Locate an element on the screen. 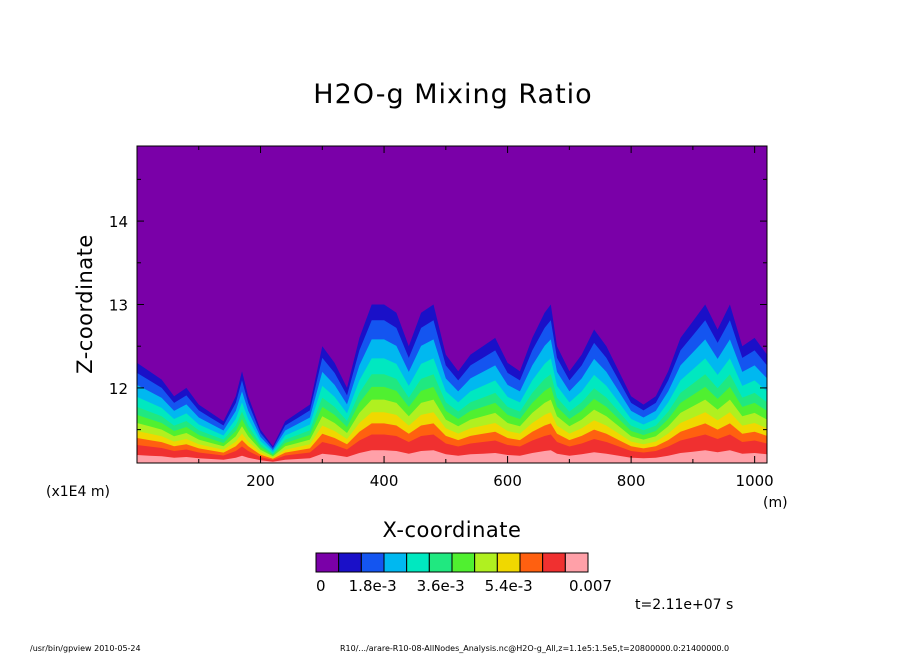  colorbar-tick-label: 5.4e-3 is located at coordinates (509, 586).